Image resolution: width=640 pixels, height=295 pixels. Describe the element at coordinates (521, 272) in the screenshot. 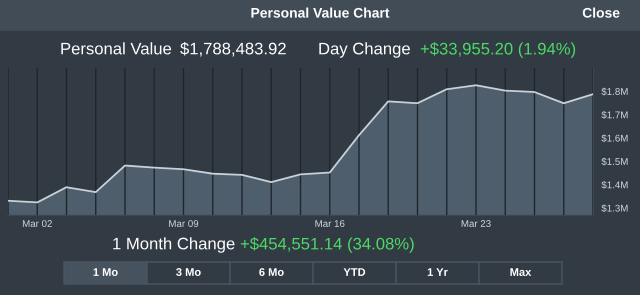

I see `text: Max` at that location.